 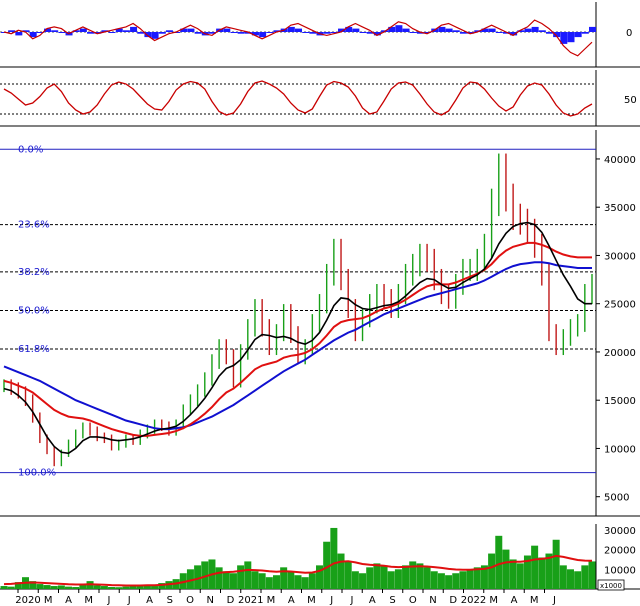 What do you see at coordinates (250, 600) in the screenshot?
I see `x-tick-label: 2021` at bounding box center [250, 600].